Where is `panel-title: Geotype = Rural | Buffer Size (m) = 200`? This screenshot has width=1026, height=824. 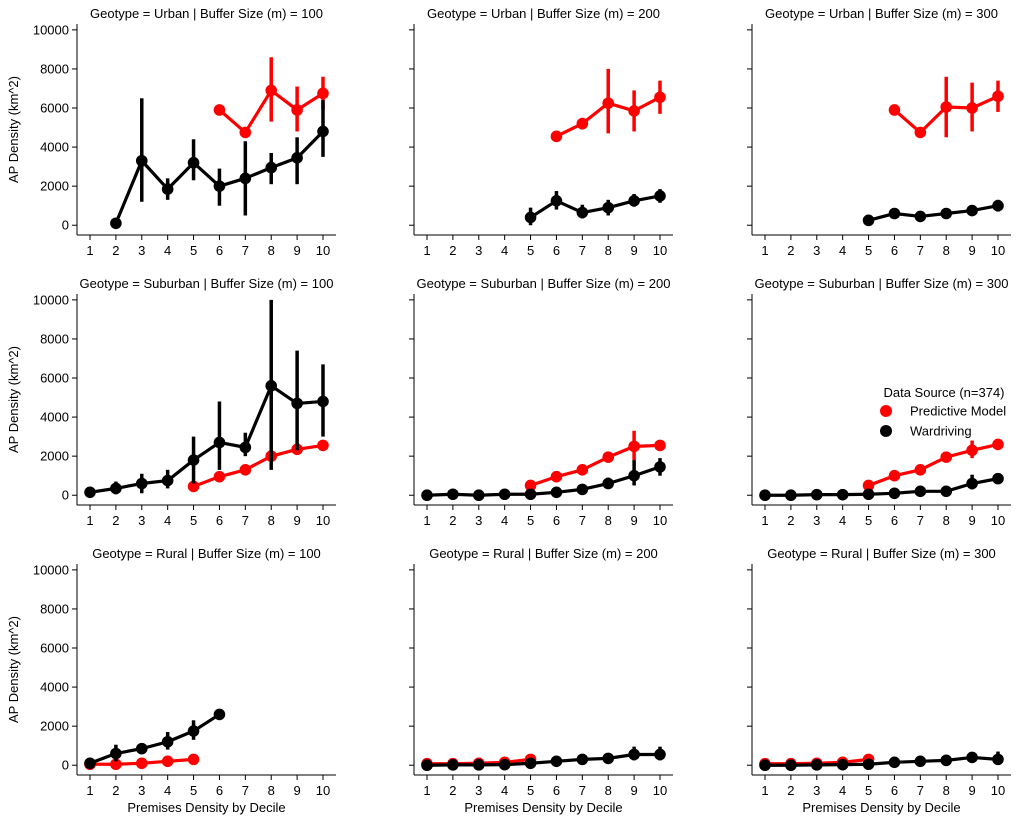 panel-title: Geotype = Rural | Buffer Size (m) = 200 is located at coordinates (543, 553).